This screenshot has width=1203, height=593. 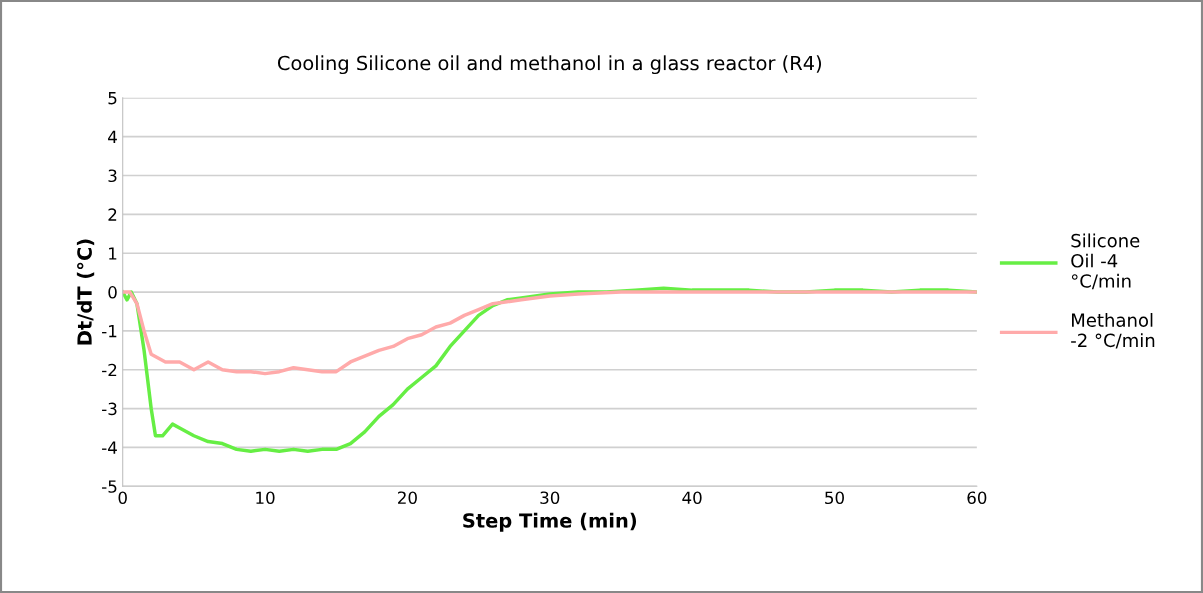 I want to click on x-tick-label: 30, so click(x=550, y=498).